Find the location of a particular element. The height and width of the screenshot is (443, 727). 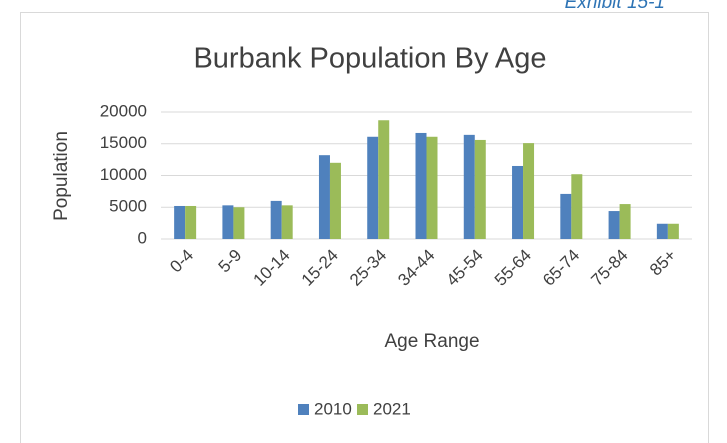

x-axis-label: Age Range is located at coordinates (431, 341).